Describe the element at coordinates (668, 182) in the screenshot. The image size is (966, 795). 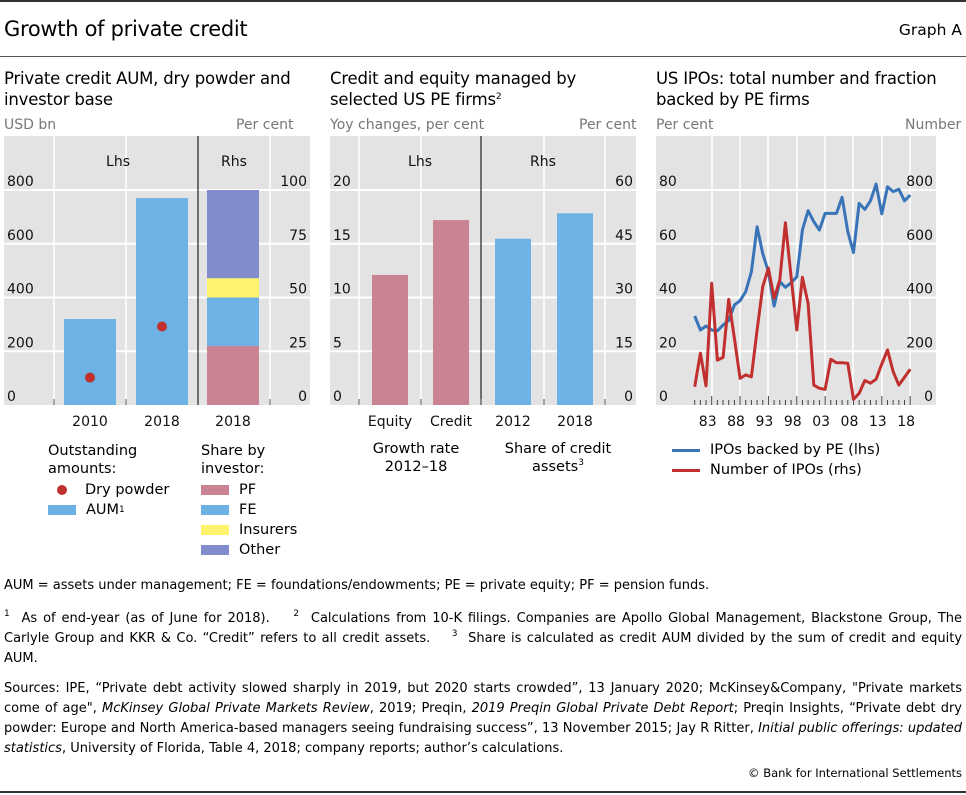
I see `panel3-ytick-left: 80` at that location.